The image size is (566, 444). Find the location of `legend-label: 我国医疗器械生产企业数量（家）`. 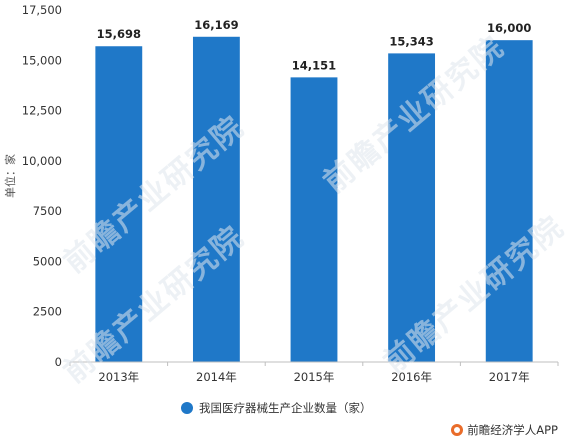

legend-label: 我国医疗器械生产企业数量（家） is located at coordinates (285, 408).